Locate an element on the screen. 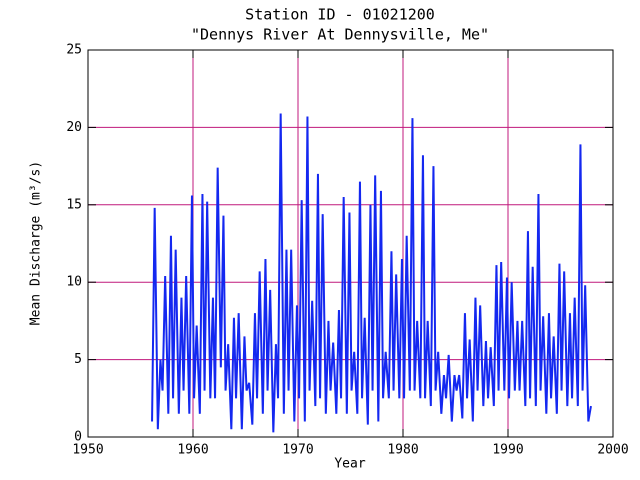 Image resolution: width=640 pixels, height=480 pixels. x-tick-label: 1960 is located at coordinates (192, 450).